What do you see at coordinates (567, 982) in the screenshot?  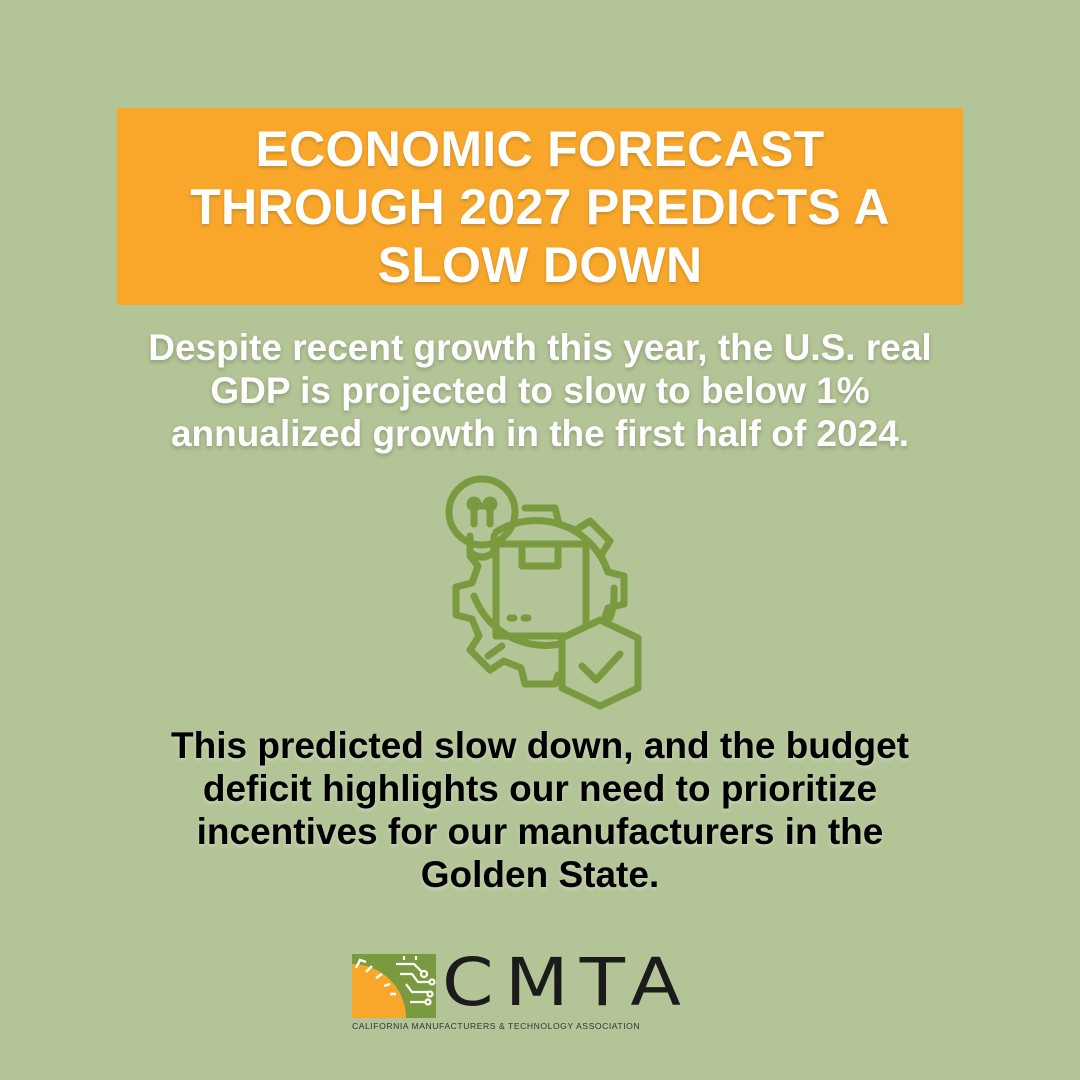 I see `logo-wordmark: CMTA` at bounding box center [567, 982].